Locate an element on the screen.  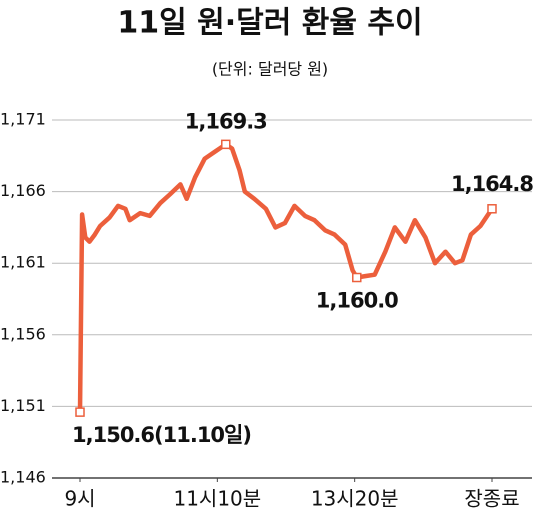
chart-title: 11일 원·달러 환율 추이 is located at coordinates (269, 23).